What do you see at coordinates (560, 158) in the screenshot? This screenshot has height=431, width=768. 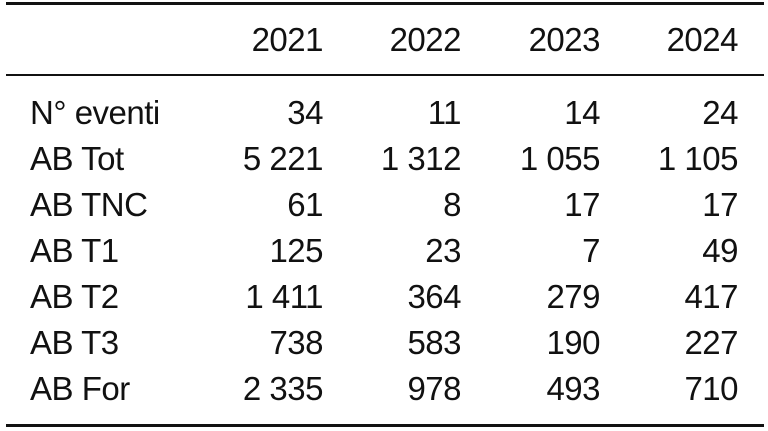 I see `cell-value: 1 055` at bounding box center [560, 158].